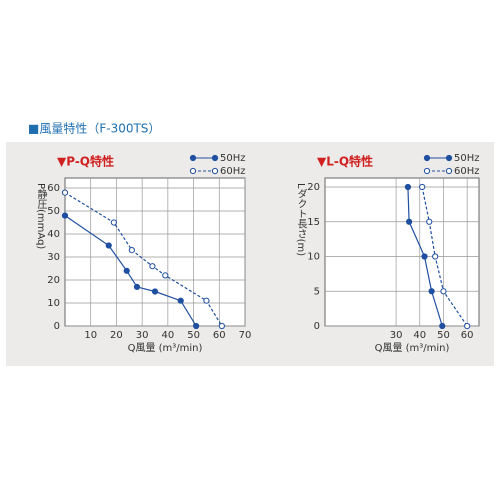  What do you see at coordinates (94, 128) in the screenshot?
I see `header: ■風量特性（F-300TS）` at bounding box center [94, 128].